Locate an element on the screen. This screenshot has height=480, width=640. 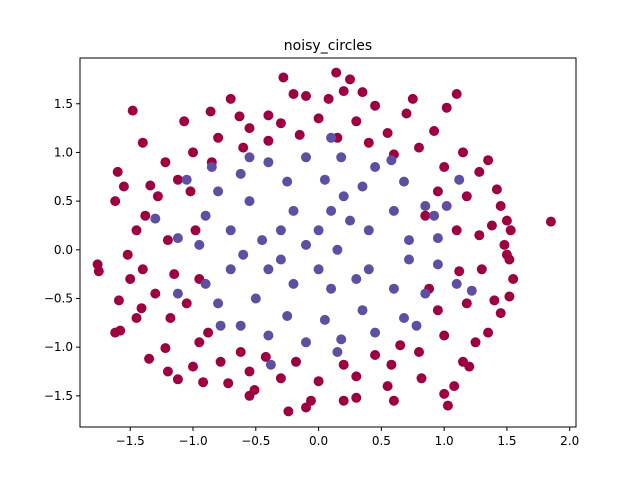
x-tick-label: −0.5 is located at coordinates (255, 441).